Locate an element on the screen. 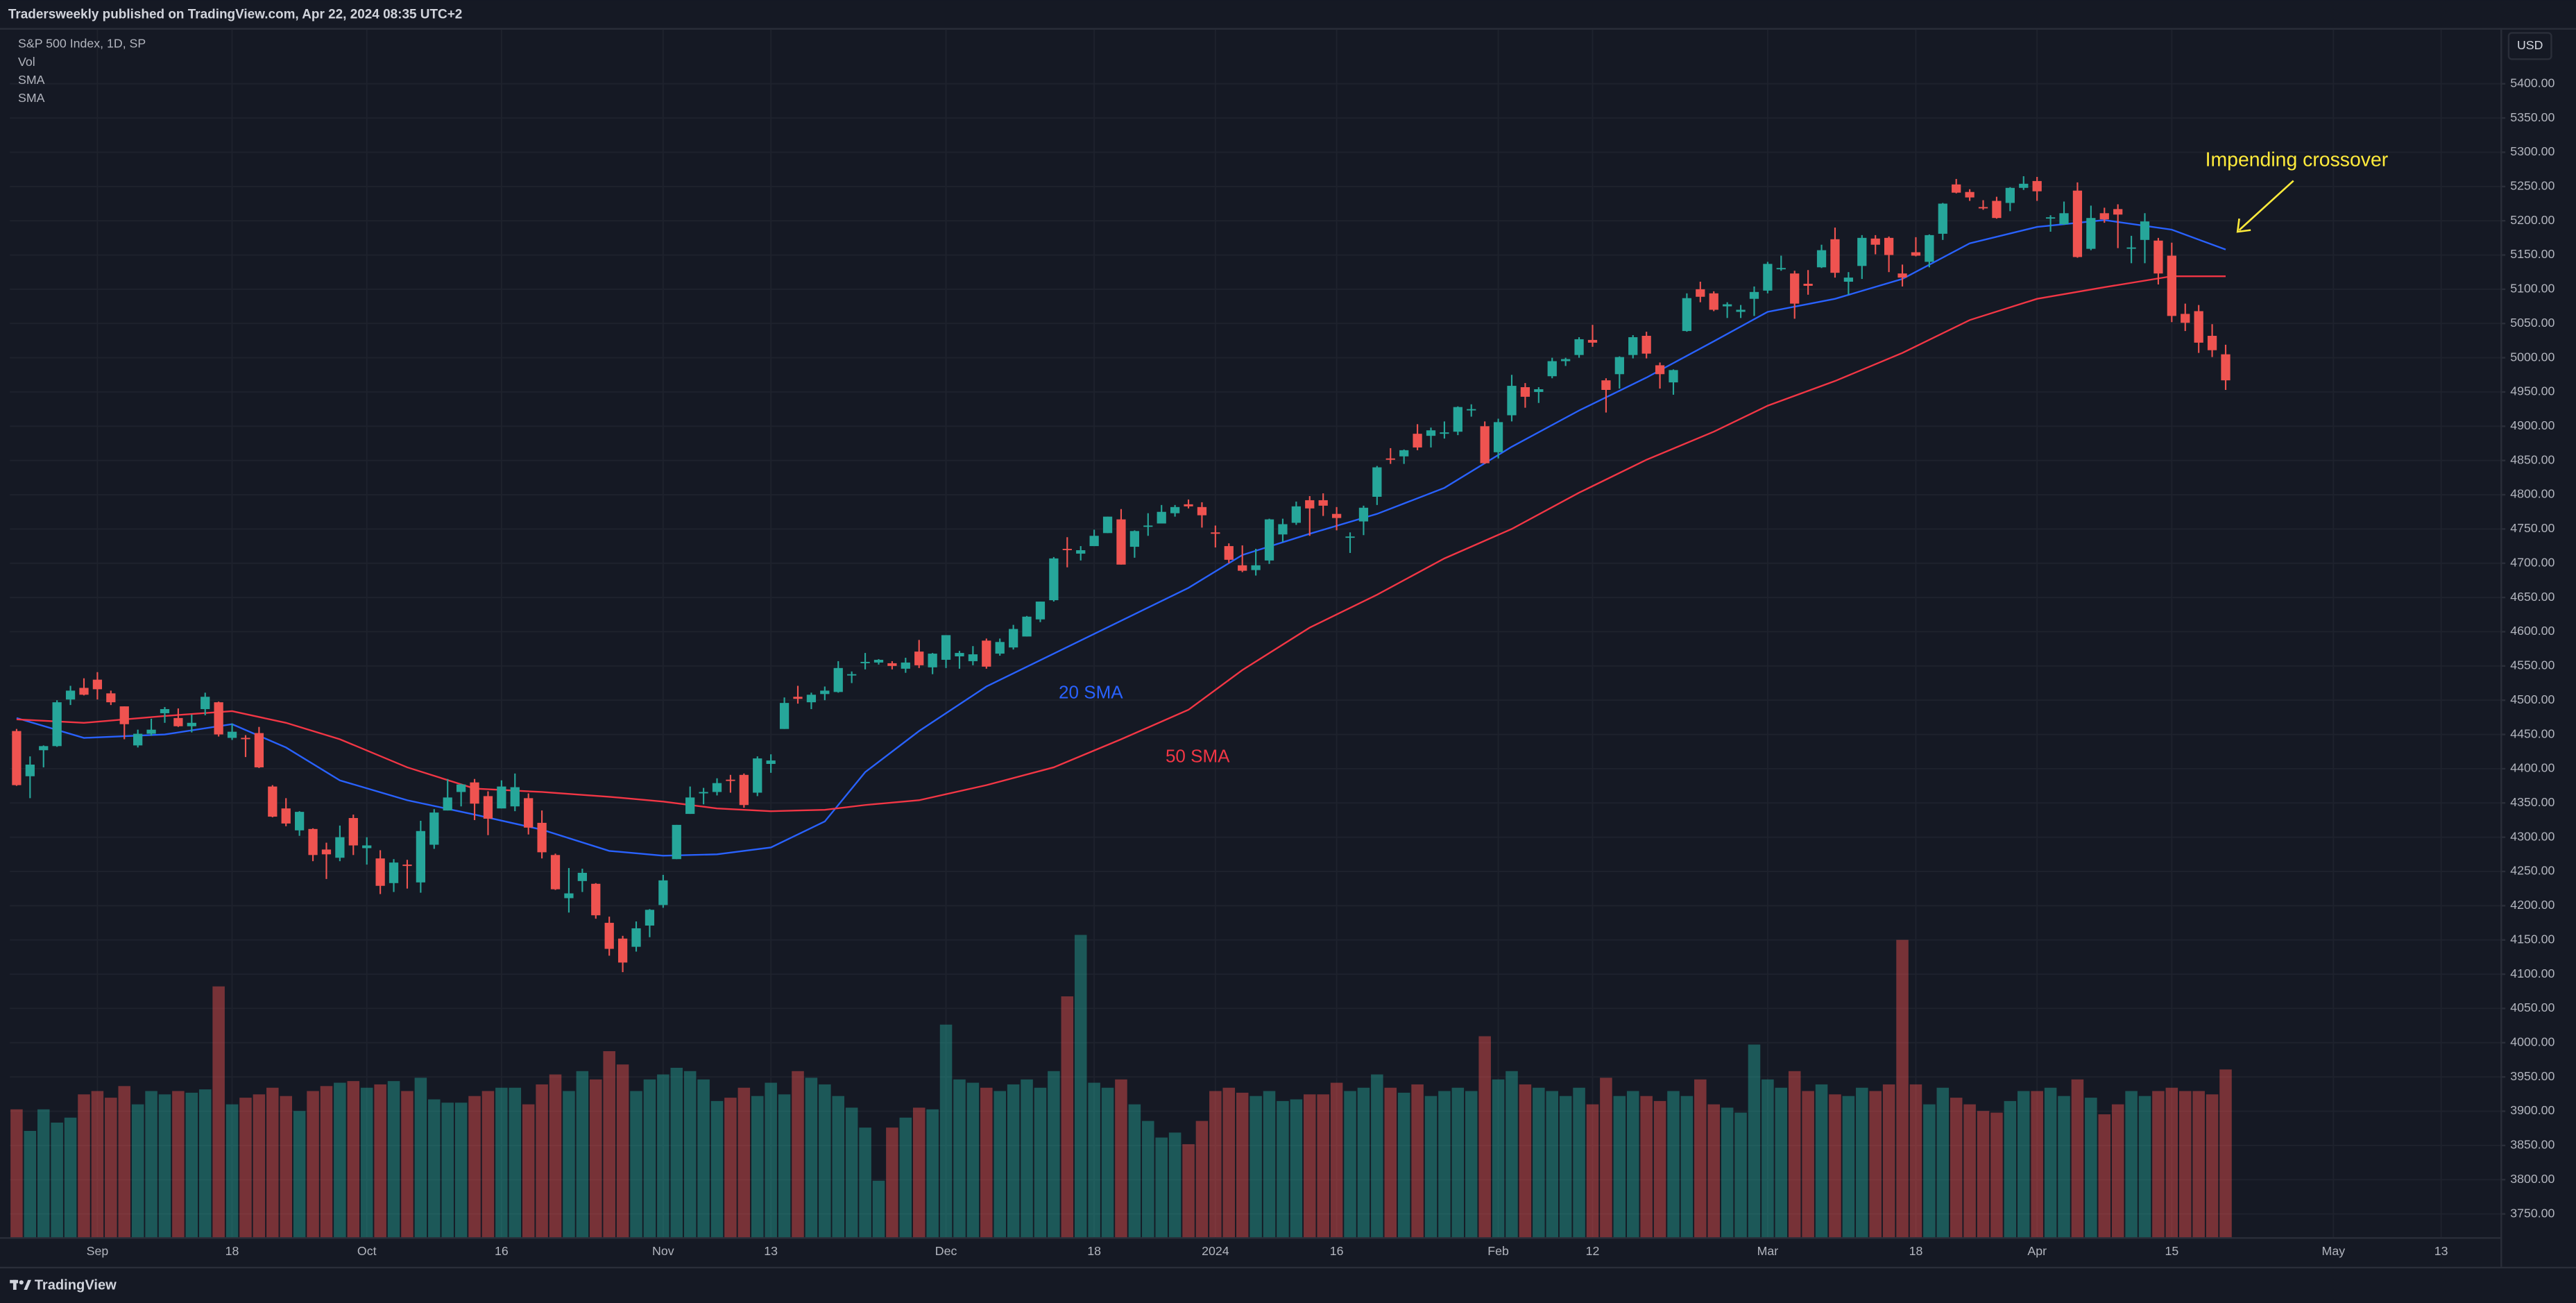  legend-item: SMA is located at coordinates (31, 98).